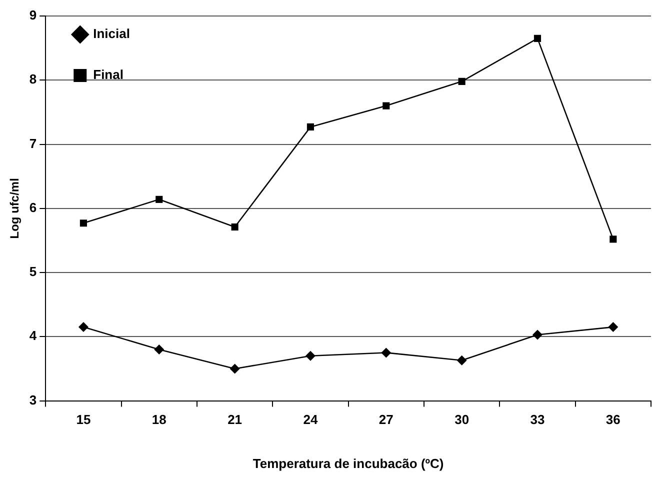  Describe the element at coordinates (537, 420) in the screenshot. I see `x-tick-label: 33` at that location.